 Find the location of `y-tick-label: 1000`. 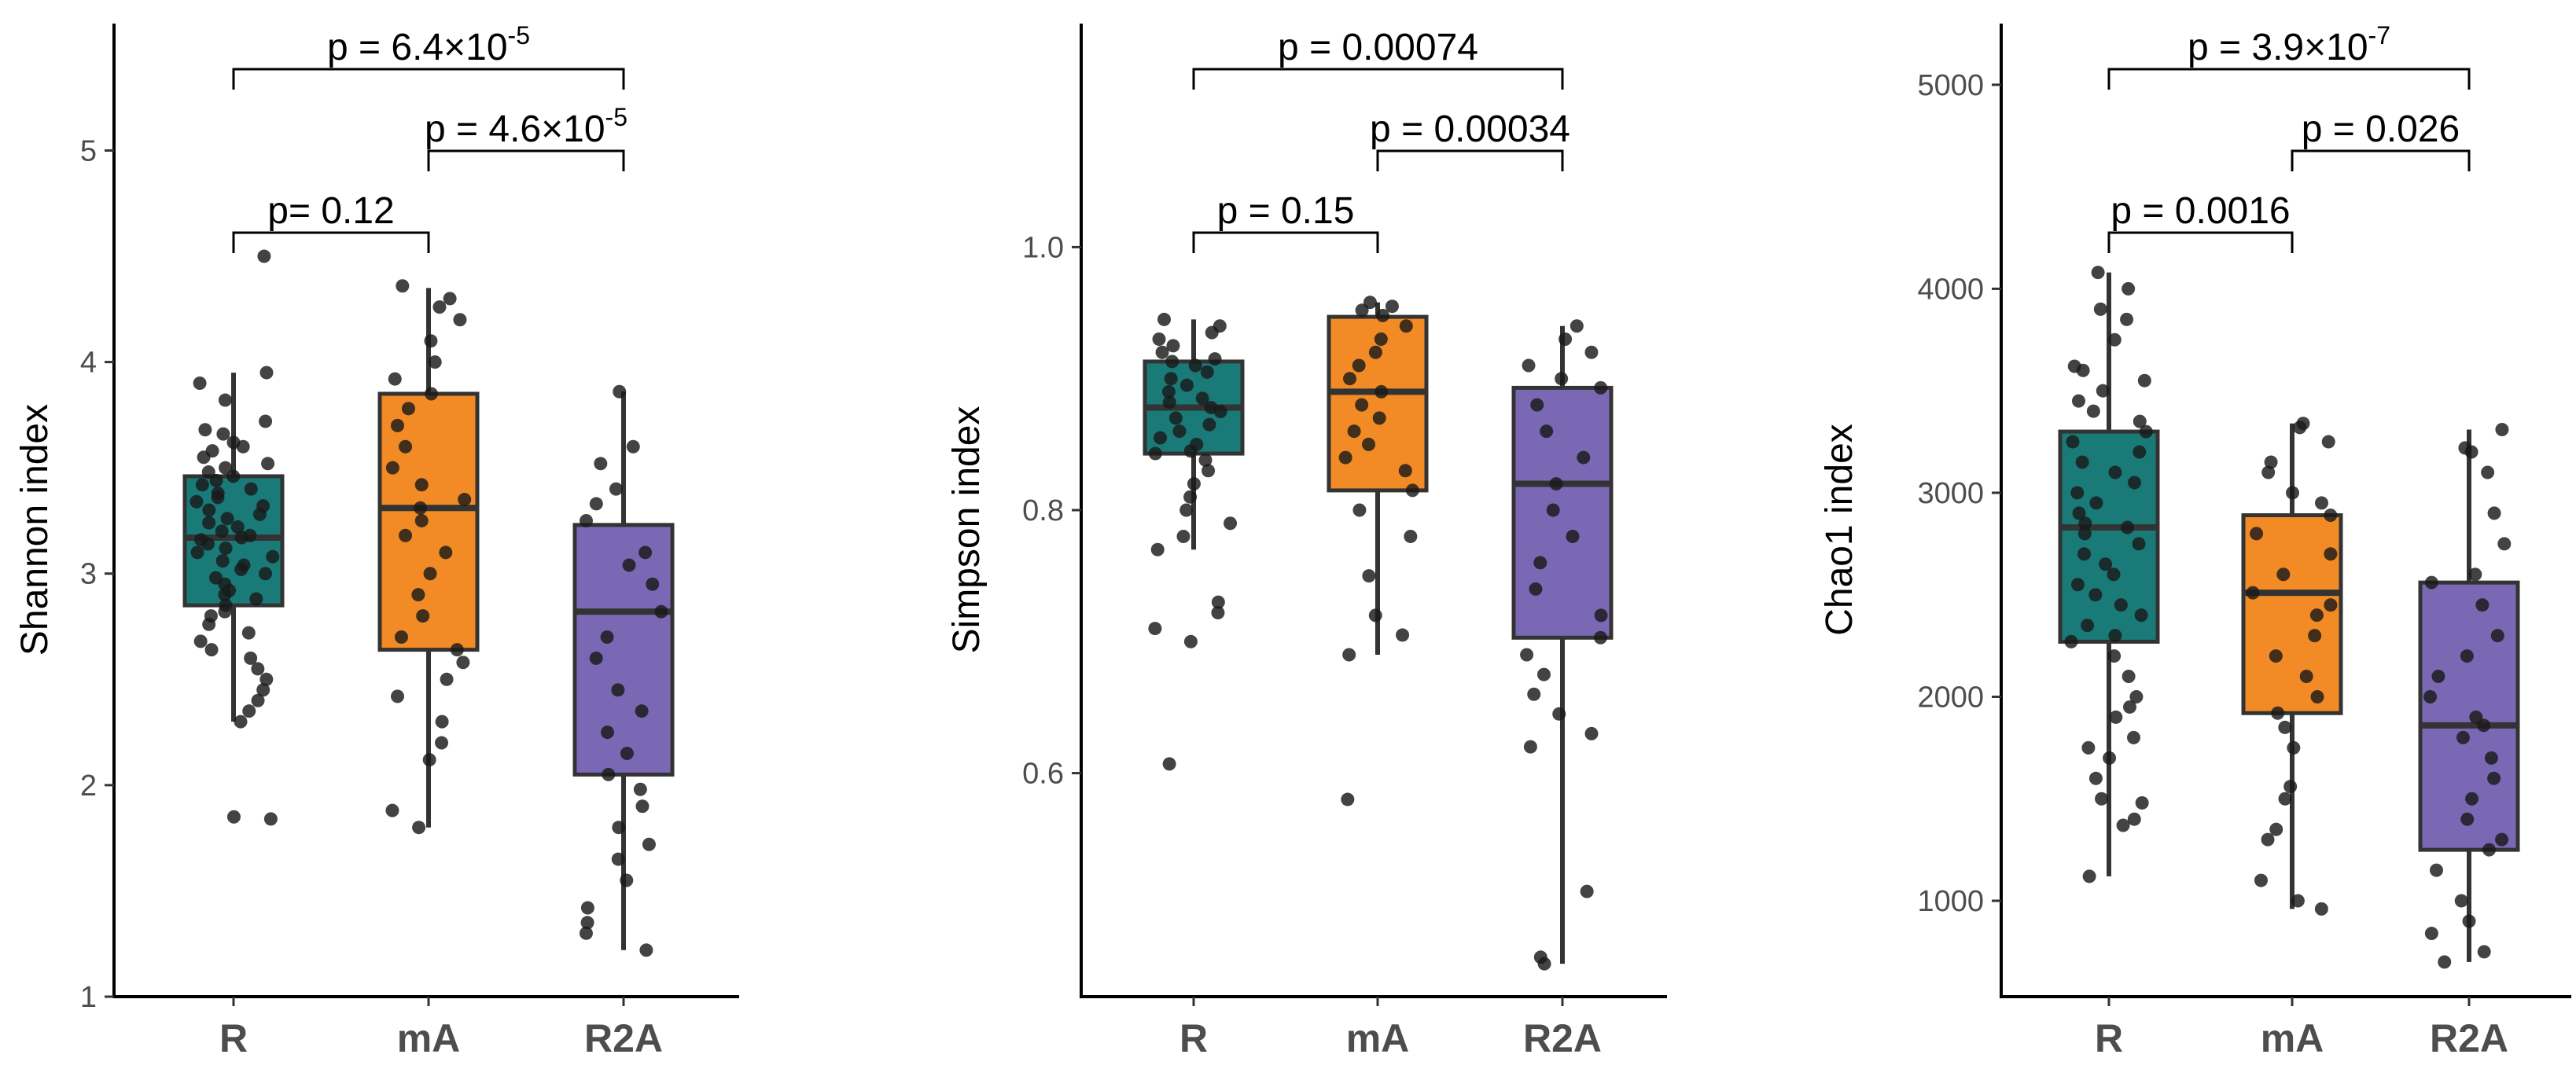

y-tick-label: 1000 is located at coordinates (1950, 901).